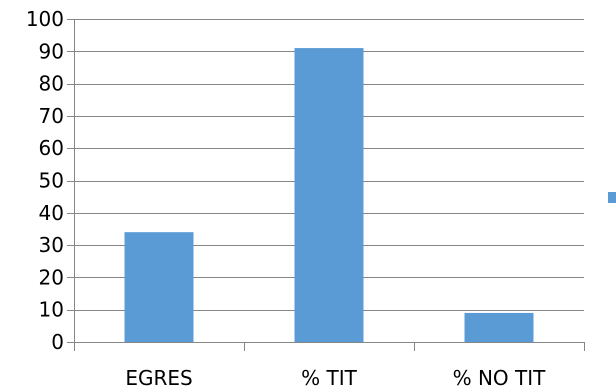 The width and height of the screenshot is (616, 389). I want to click on legend-swatch, so click(612, 197).